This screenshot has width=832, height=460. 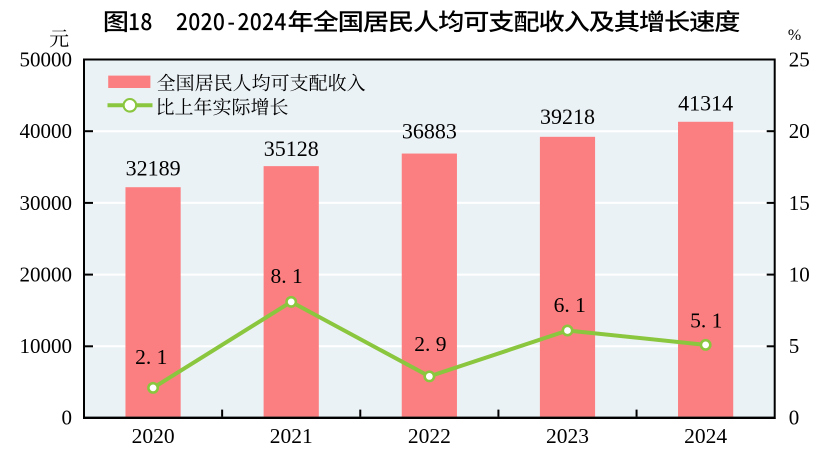 What do you see at coordinates (799, 275) in the screenshot?
I see `svg-text: 10` at bounding box center [799, 275].